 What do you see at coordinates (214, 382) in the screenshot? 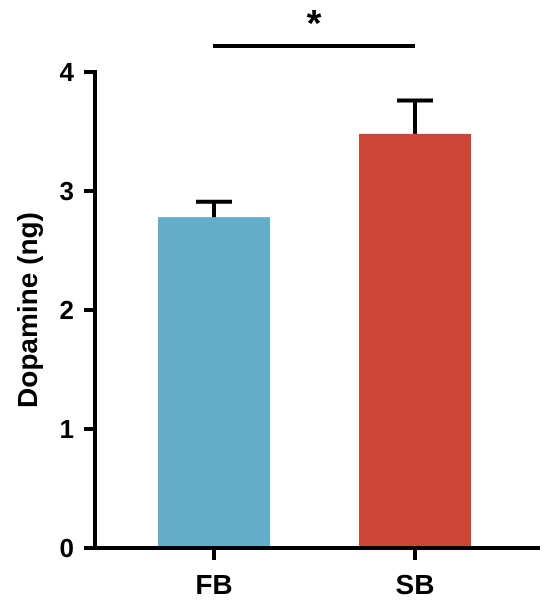
I see `bar-fb` at bounding box center [214, 382].